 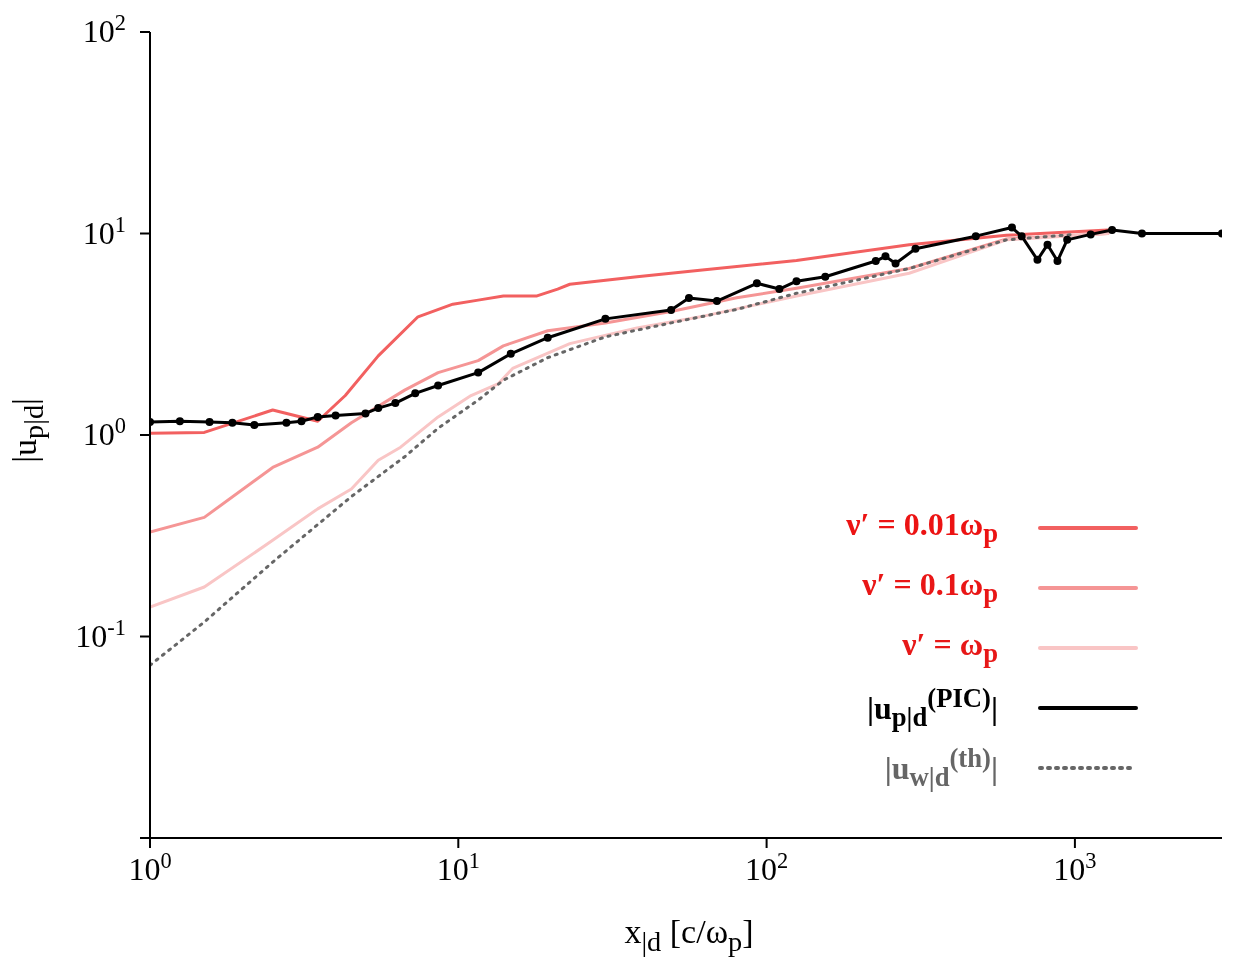 I want to click on x-axis-title: x$_{|d}$ [c/ω$_{p}$], so click(x=689, y=935).